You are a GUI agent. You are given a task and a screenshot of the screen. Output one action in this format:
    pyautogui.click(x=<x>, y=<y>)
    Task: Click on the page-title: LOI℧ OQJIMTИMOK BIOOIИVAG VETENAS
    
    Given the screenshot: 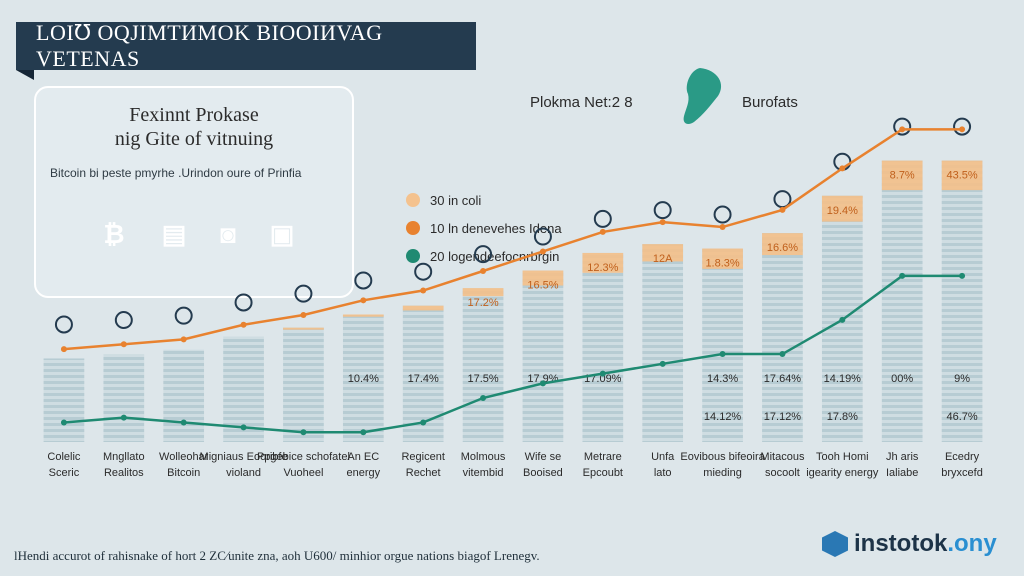 What is the action you would take?
    pyautogui.click(x=246, y=50)
    